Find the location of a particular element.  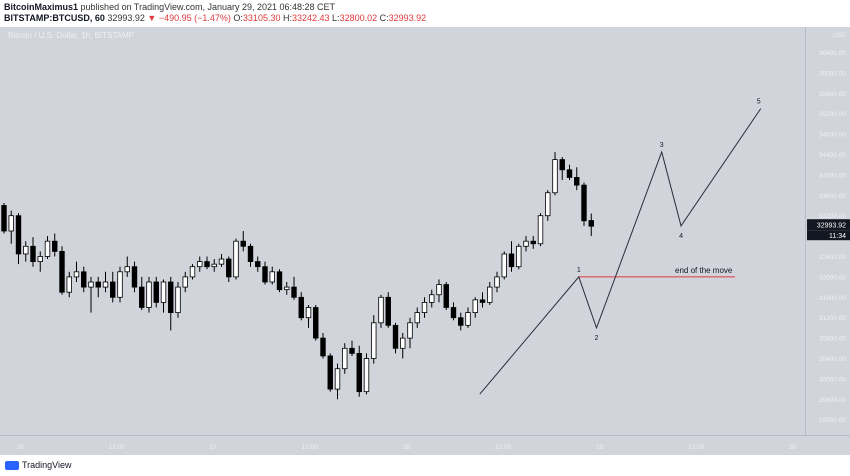

tradingview-logo-text: TradingView is located at coordinates (47, 465).